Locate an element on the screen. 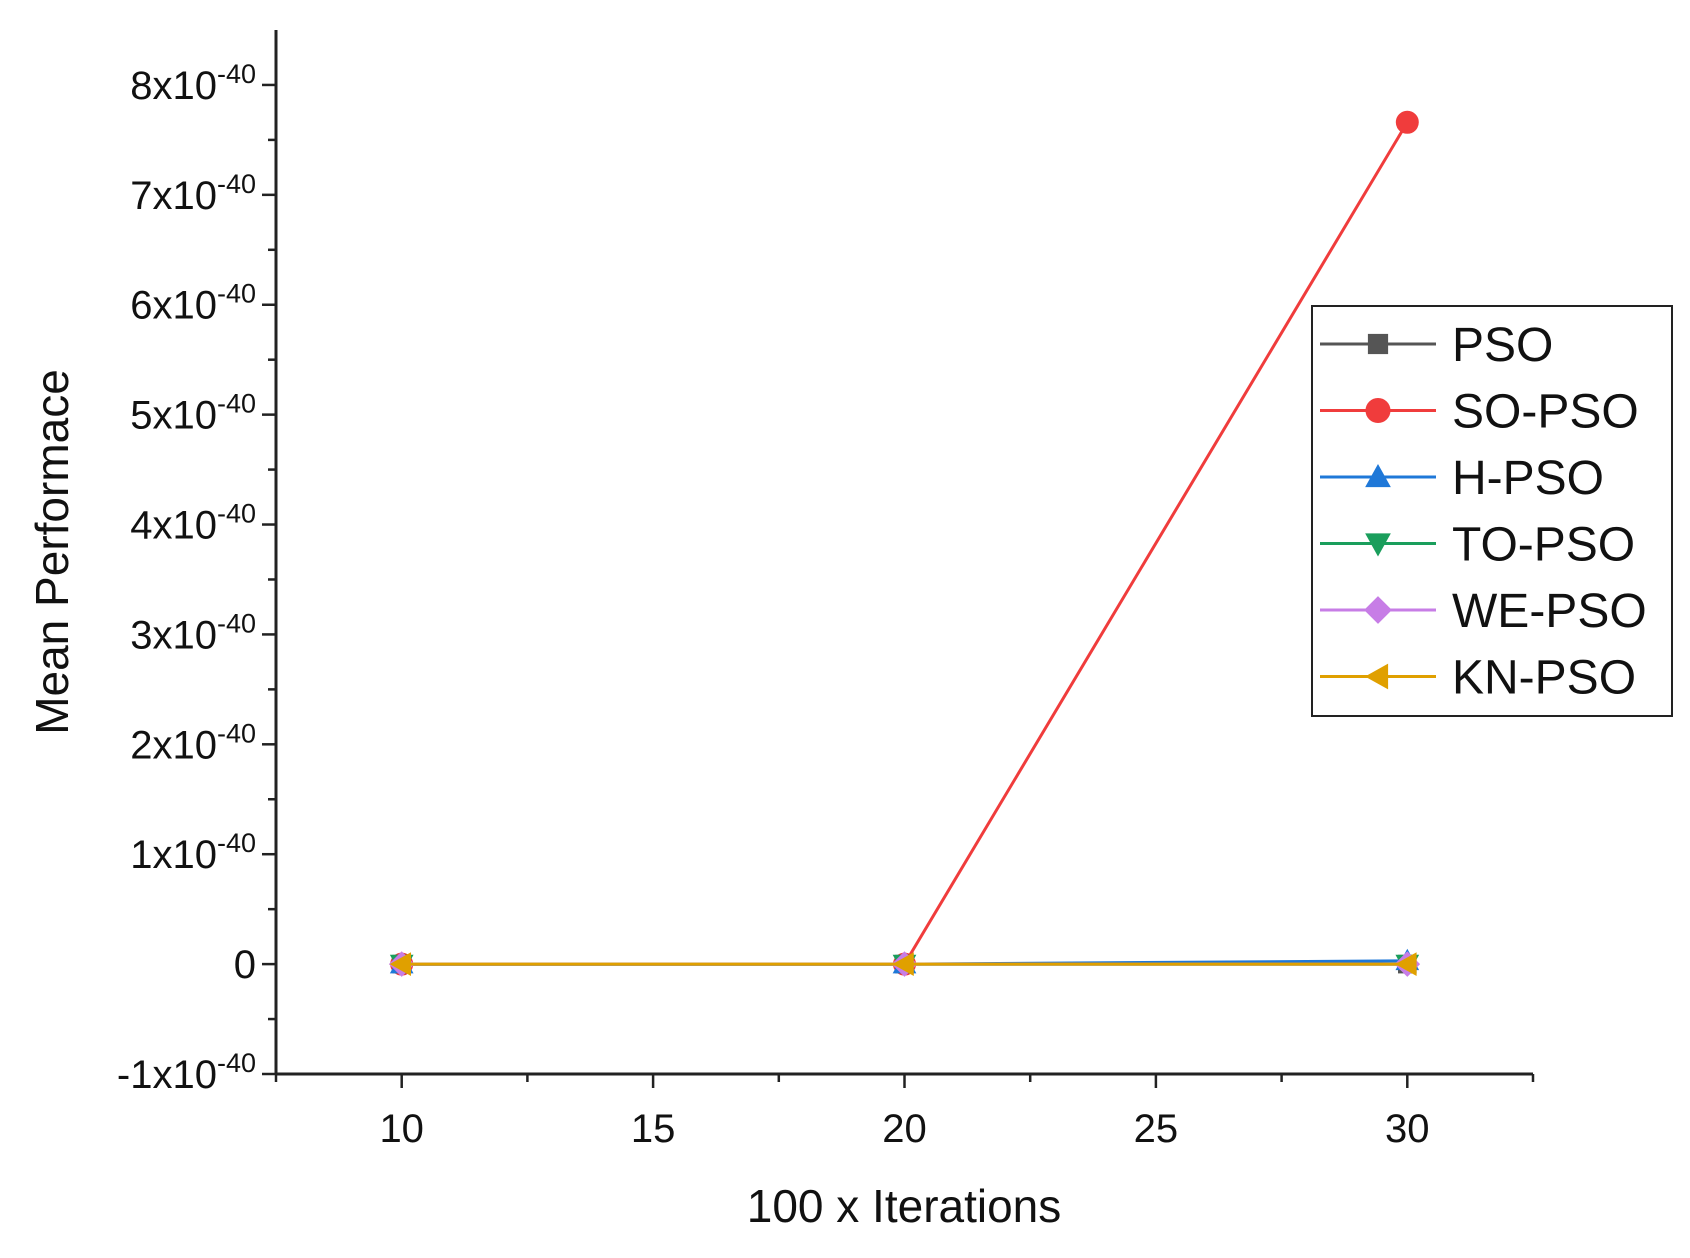 This screenshot has width=1690, height=1258. y-tick-mantissa: -1x10 is located at coordinates (167, 1075).